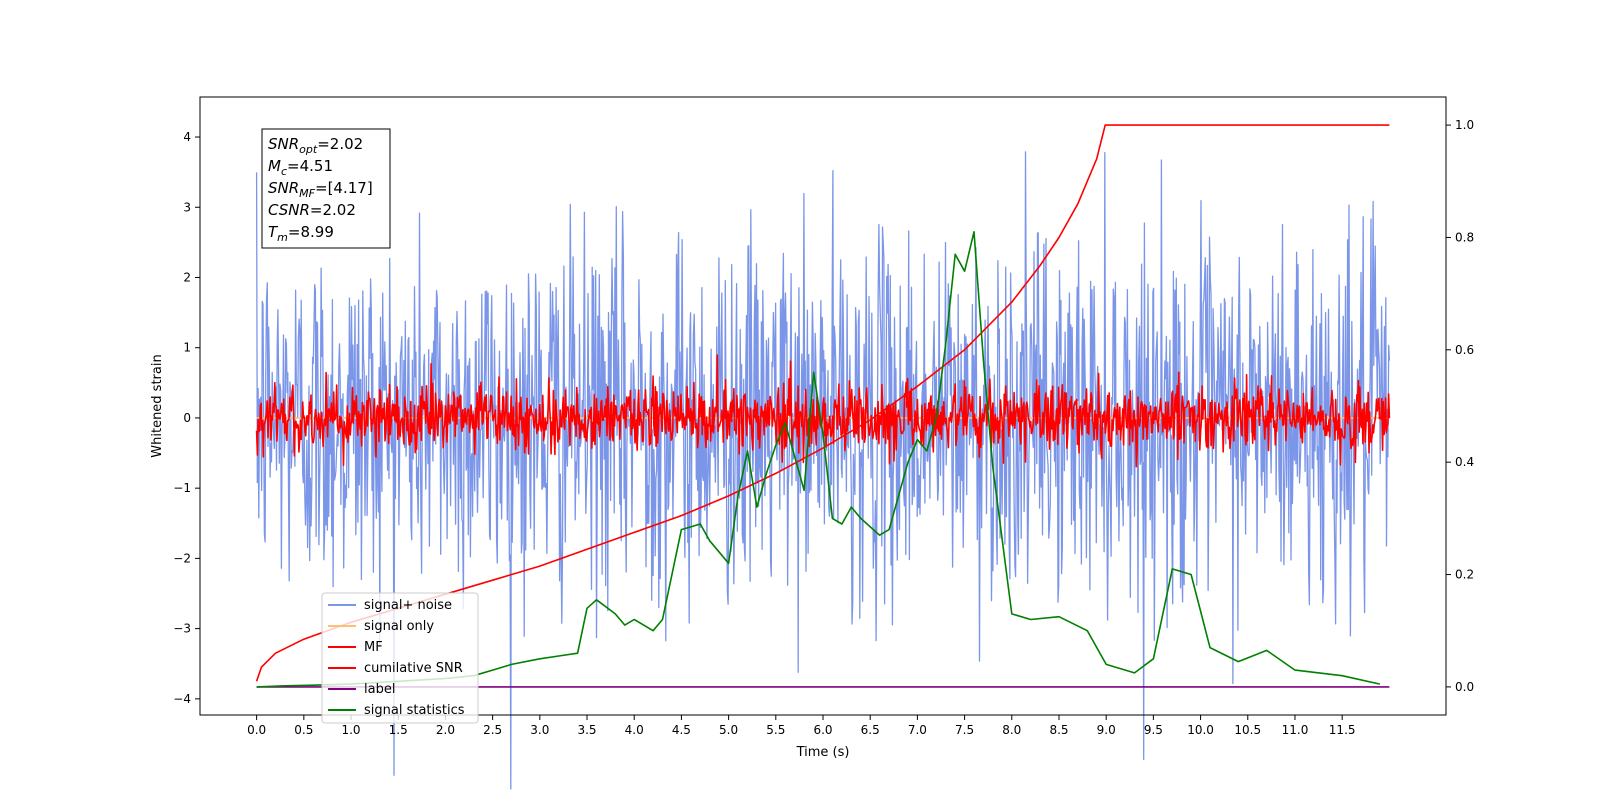  What do you see at coordinates (1200, 730) in the screenshot?
I see `x-tick-label: 10.0` at bounding box center [1200, 730].